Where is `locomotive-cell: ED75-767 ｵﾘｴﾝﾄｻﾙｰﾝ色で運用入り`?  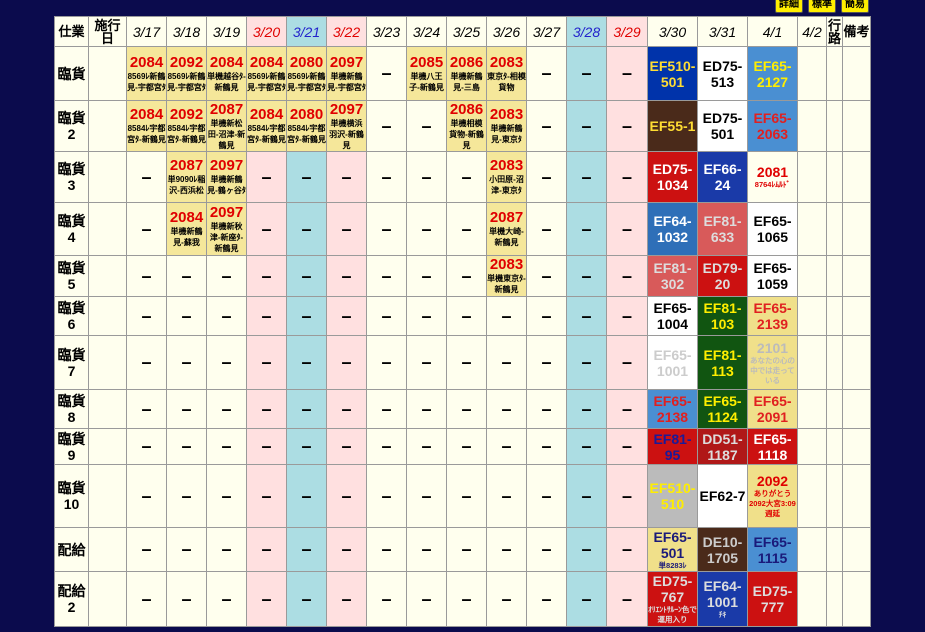 locomotive-cell: ED75-767 ｵﾘｴﾝﾄｻﾙｰﾝ色で運用入り is located at coordinates (672, 599).